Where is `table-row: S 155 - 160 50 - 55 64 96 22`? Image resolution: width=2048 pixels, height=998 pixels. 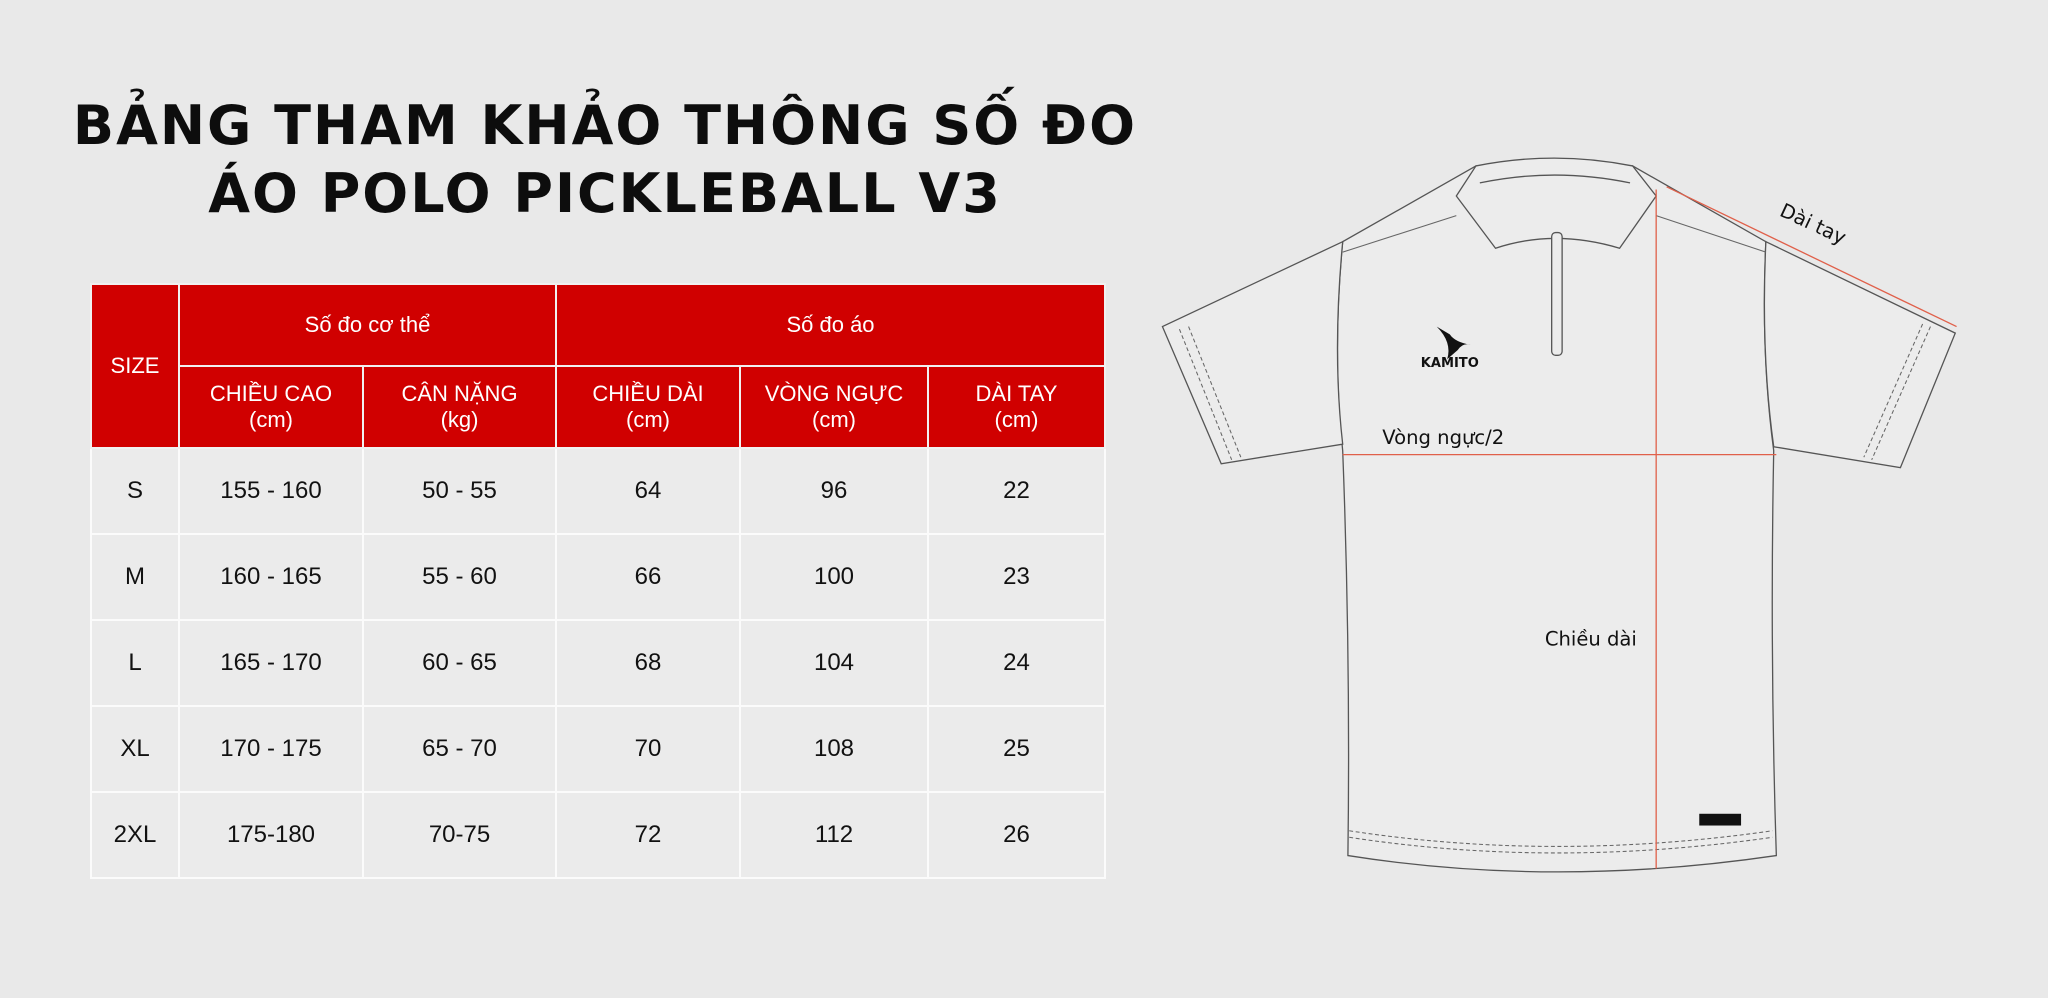 table-row: S 155 - 160 50 - 55 64 96 22 is located at coordinates (598, 491).